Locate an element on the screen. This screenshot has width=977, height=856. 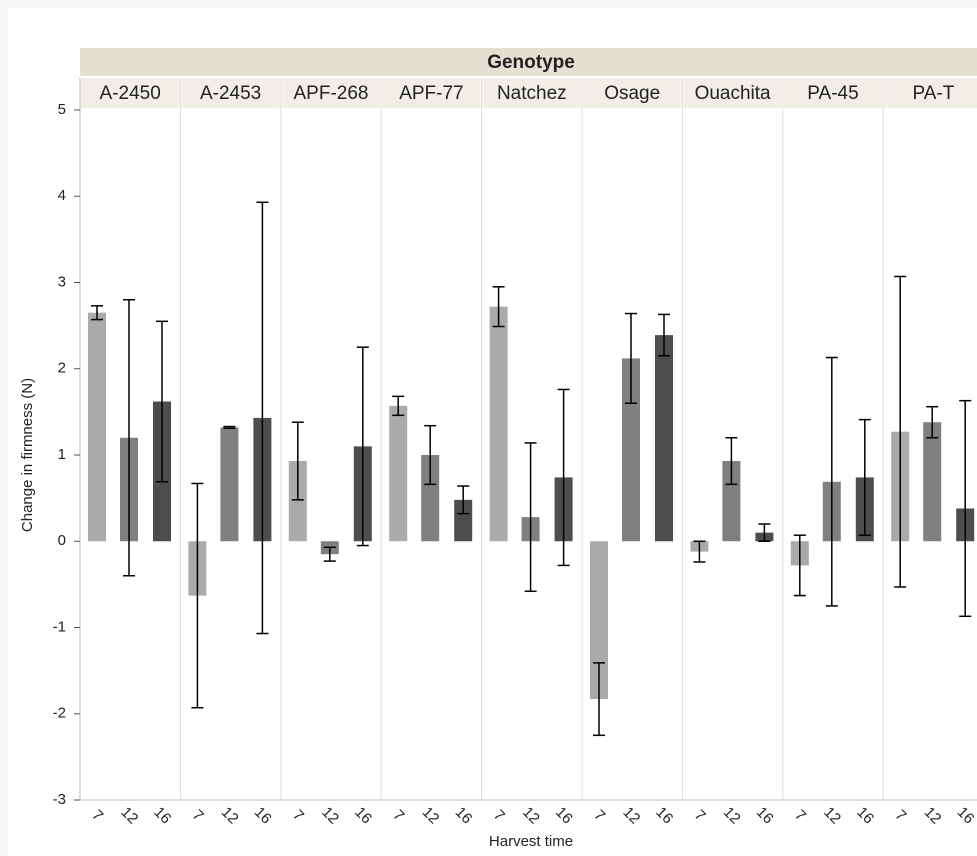
y-axis-label: Change in firmness (N) is located at coordinates (27, 455).